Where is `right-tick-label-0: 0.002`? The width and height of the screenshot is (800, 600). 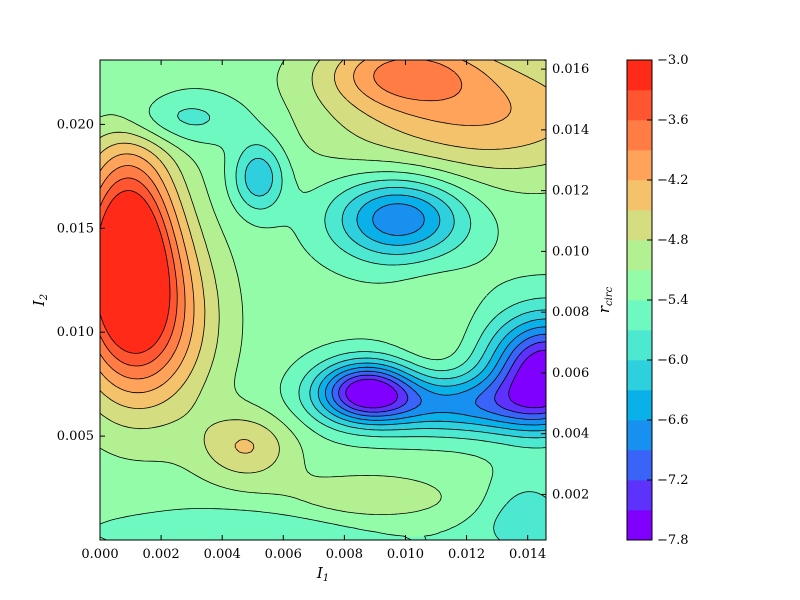 right-tick-label-0: 0.002 is located at coordinates (570, 494).